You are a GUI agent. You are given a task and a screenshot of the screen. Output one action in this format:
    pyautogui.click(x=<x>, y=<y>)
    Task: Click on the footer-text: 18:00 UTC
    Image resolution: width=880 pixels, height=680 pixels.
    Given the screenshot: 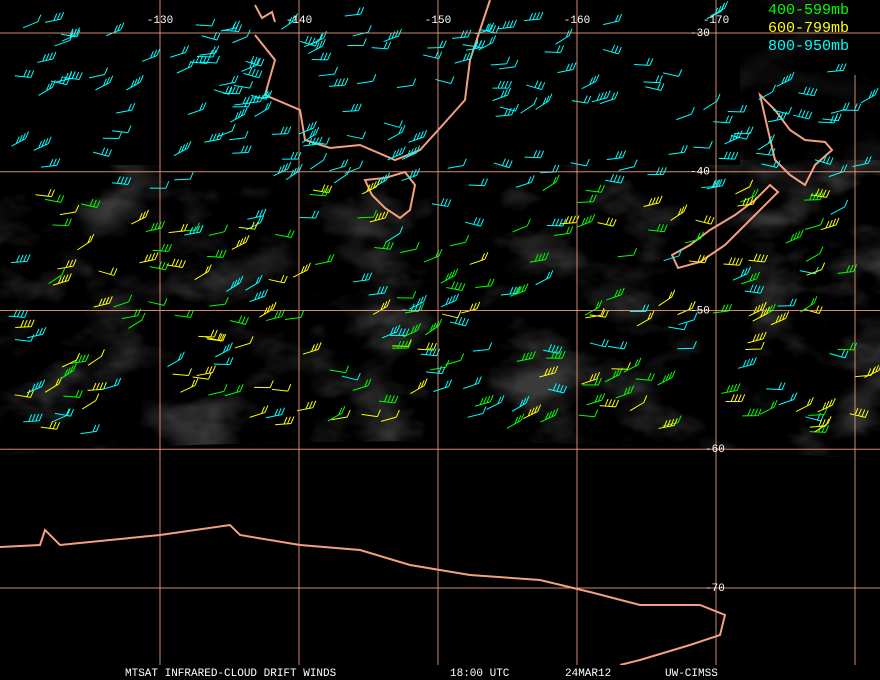 What is the action you would take?
    pyautogui.click(x=480, y=674)
    